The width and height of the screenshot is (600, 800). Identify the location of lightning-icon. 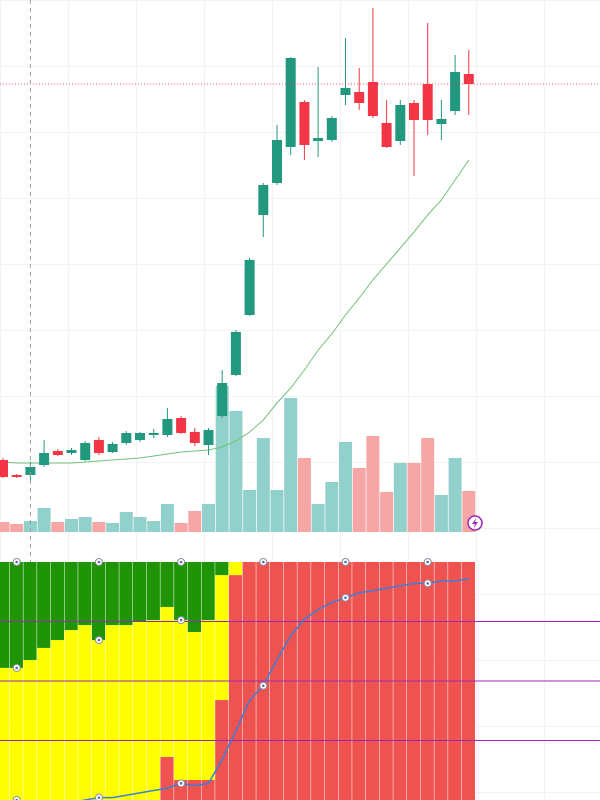
(475, 523).